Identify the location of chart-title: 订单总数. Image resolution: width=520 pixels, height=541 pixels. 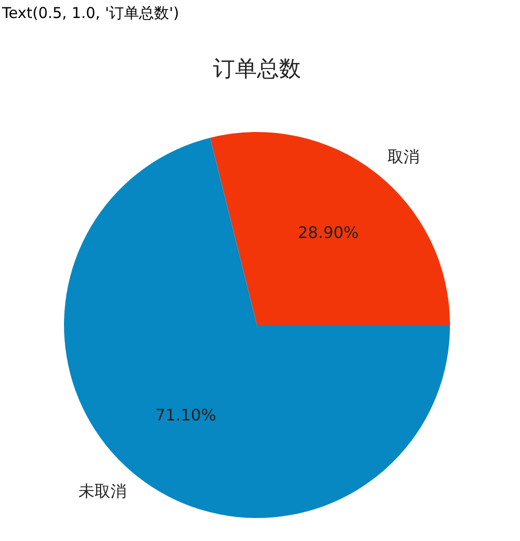
(257, 69).